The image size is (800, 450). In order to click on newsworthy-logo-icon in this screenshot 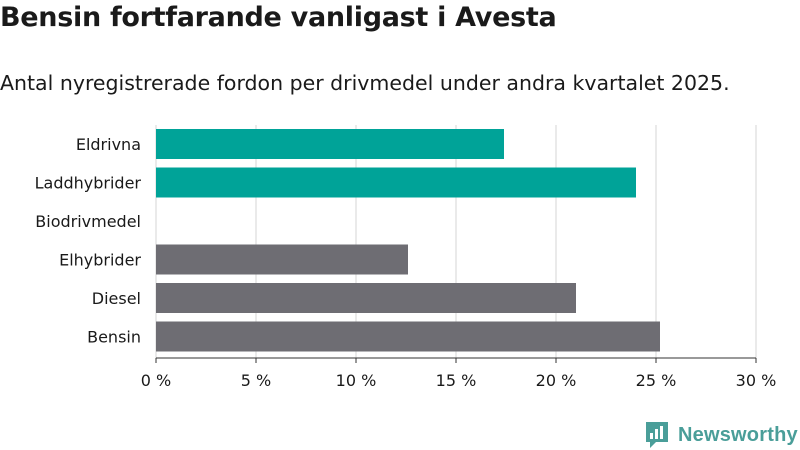, I will do `click(657, 435)`.